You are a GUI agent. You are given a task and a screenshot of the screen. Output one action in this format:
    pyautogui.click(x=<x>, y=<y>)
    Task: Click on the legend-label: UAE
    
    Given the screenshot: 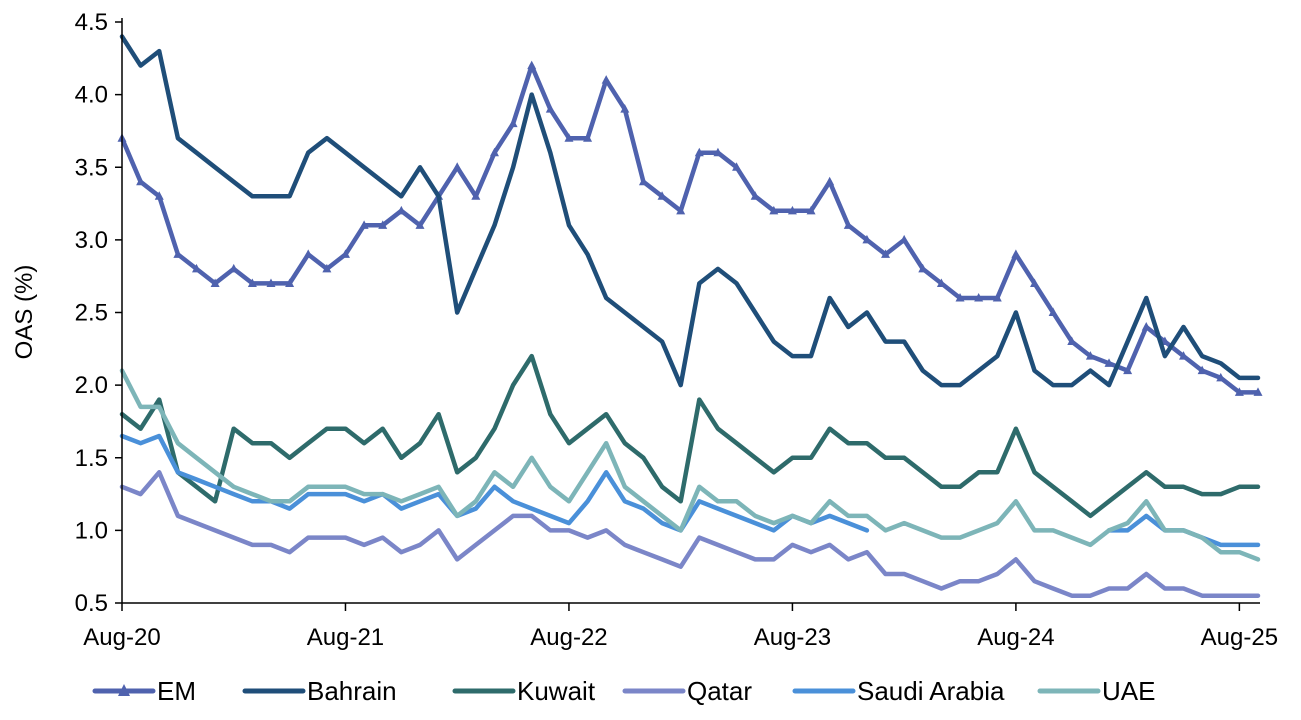 What is the action you would take?
    pyautogui.click(x=1128, y=691)
    